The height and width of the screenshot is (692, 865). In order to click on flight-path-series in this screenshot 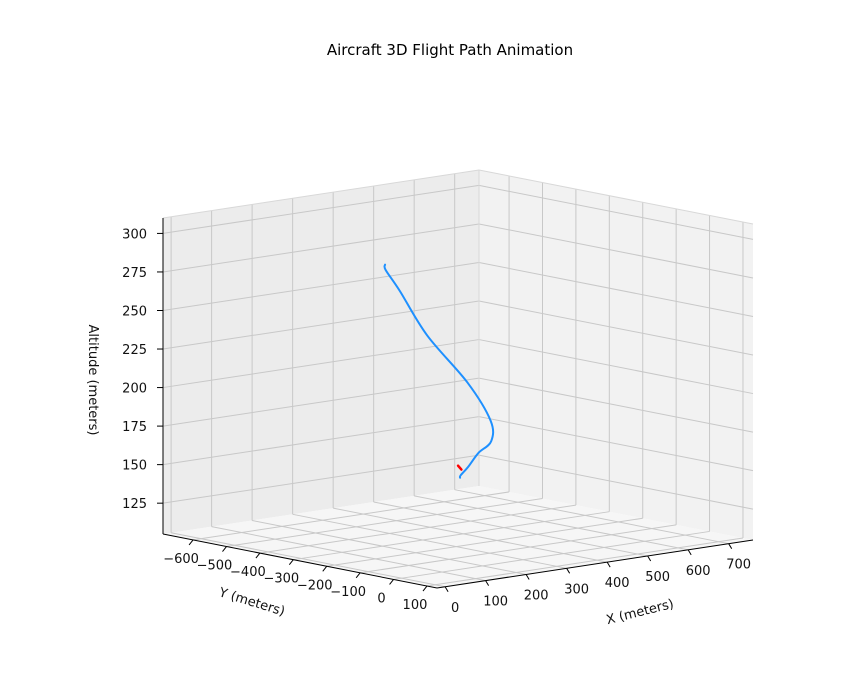, I will do `click(439, 371)`.